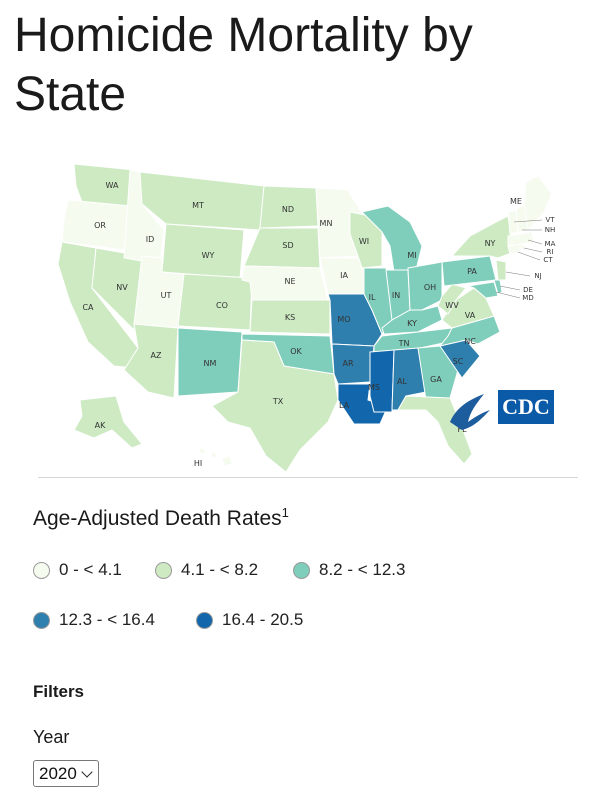  Describe the element at coordinates (516, 201) in the screenshot. I see `svg-text: ME` at that location.